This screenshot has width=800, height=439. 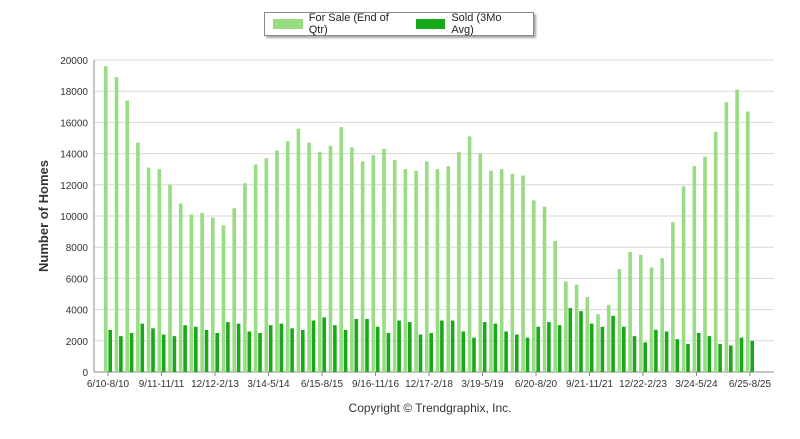 I want to click on legend-swatch-sold, so click(x=430, y=24).